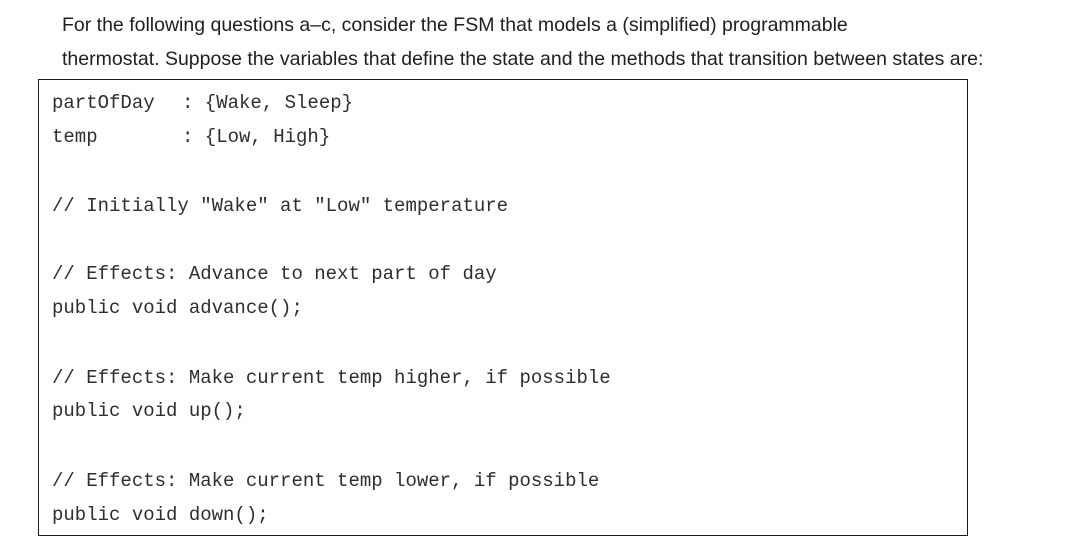  What do you see at coordinates (149, 411) in the screenshot?
I see `method-up: public void up();` at bounding box center [149, 411].